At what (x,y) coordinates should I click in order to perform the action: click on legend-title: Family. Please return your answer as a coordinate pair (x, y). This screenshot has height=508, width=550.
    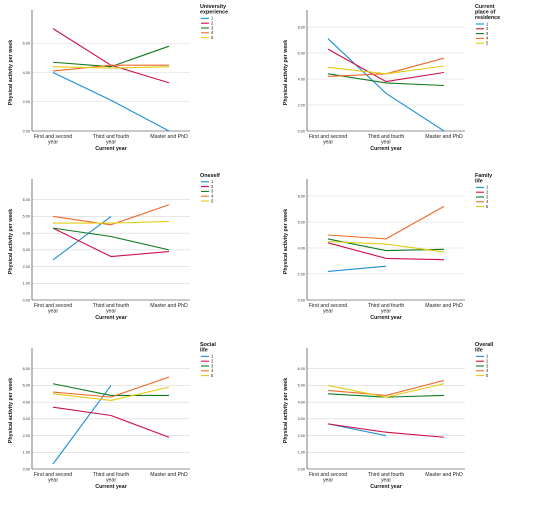
    Looking at the image, I should click on (483, 176).